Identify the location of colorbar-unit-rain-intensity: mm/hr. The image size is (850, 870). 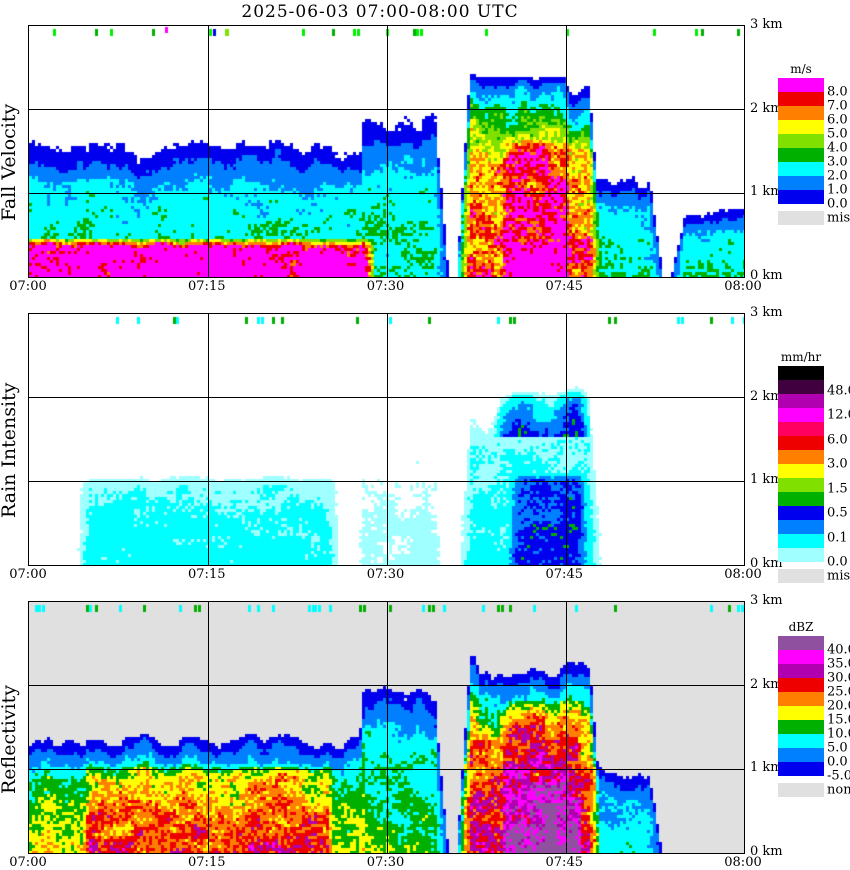
(801, 357).